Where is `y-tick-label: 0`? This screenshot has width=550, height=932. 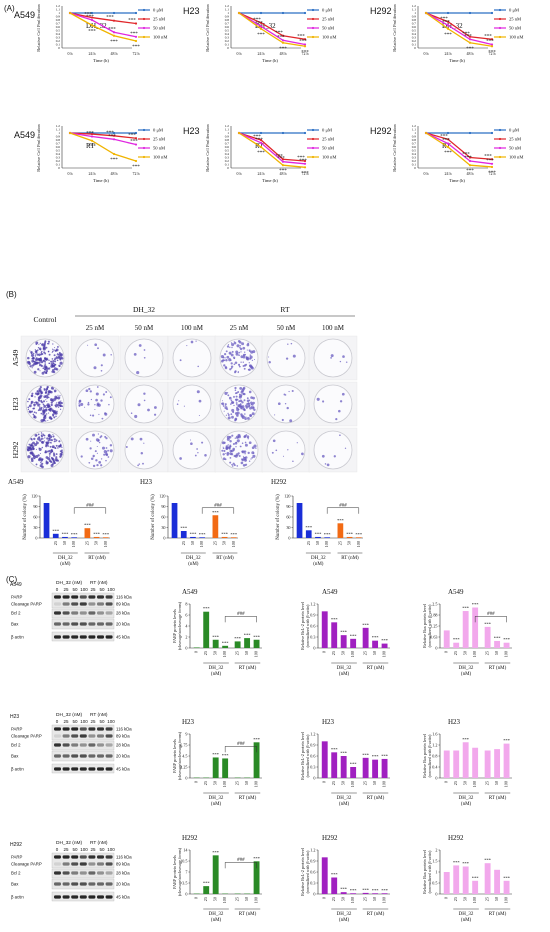 y-tick-label: 0 is located at coordinates (186, 778).